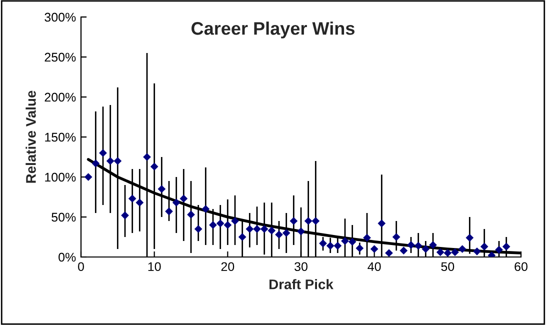  Describe the element at coordinates (60, 177) in the screenshot. I see `y-tick-label: 100%` at that location.